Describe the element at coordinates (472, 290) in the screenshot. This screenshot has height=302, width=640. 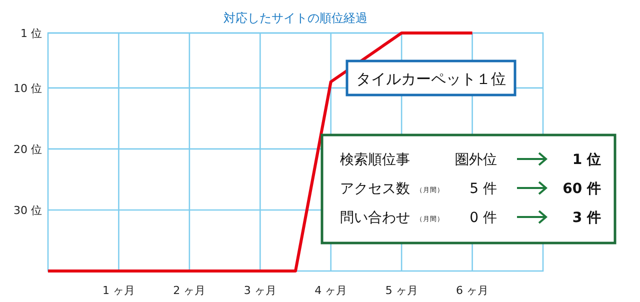
I see `x-tick-label: 6 ヶ月` at that location.